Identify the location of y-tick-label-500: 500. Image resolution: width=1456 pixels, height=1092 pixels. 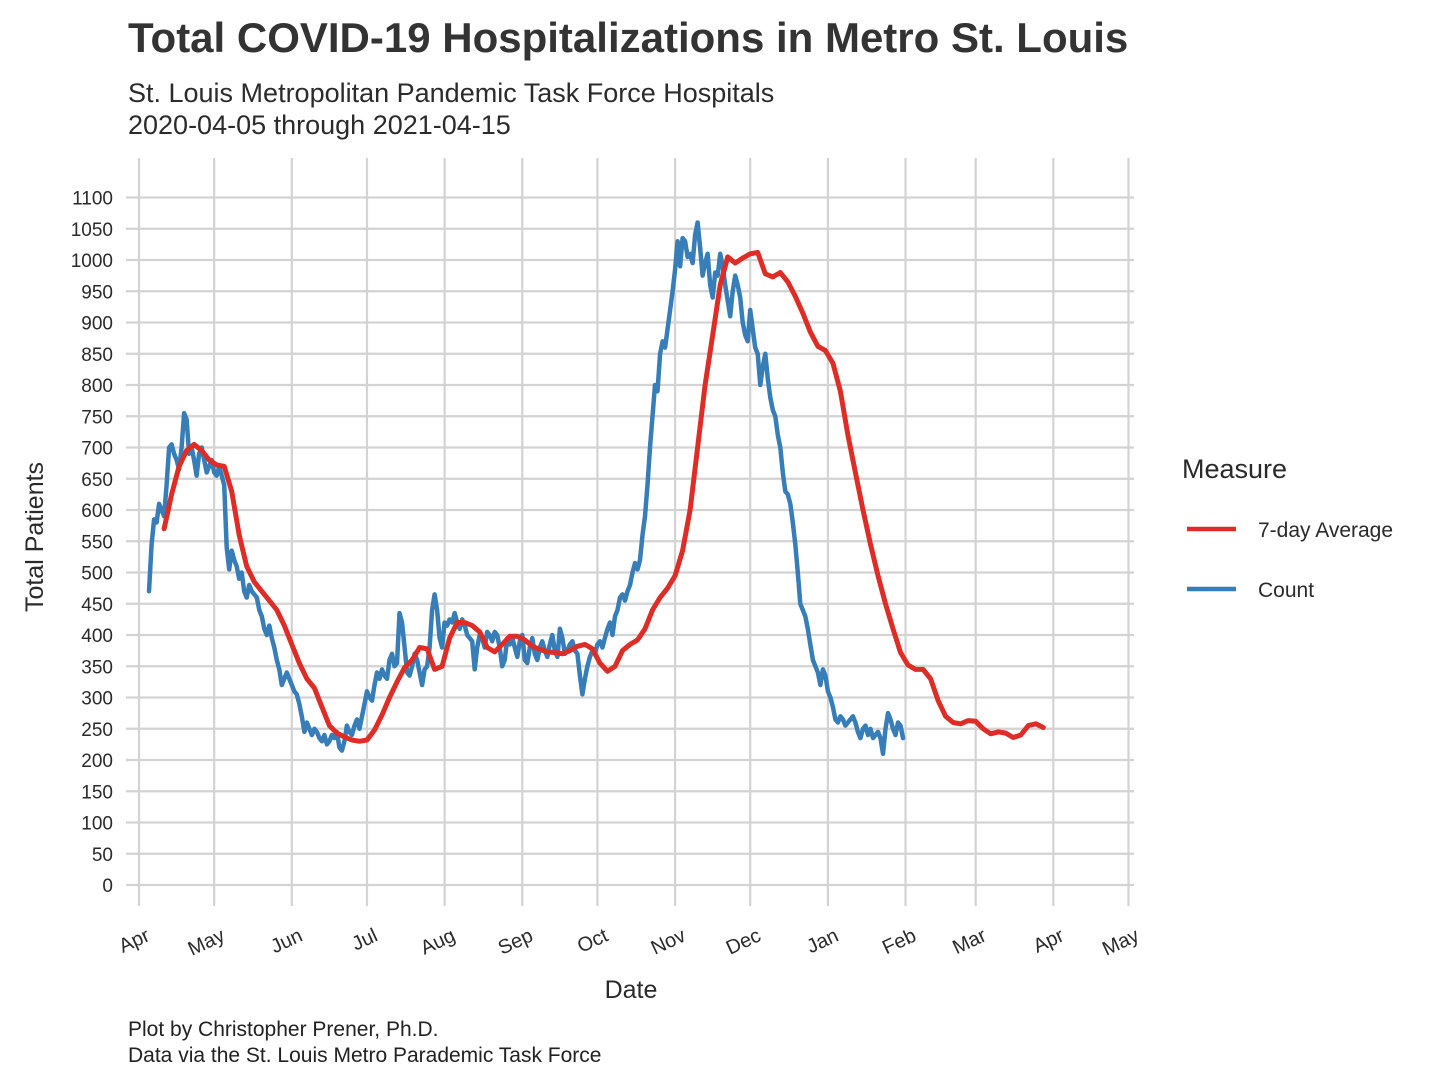
(97, 574).